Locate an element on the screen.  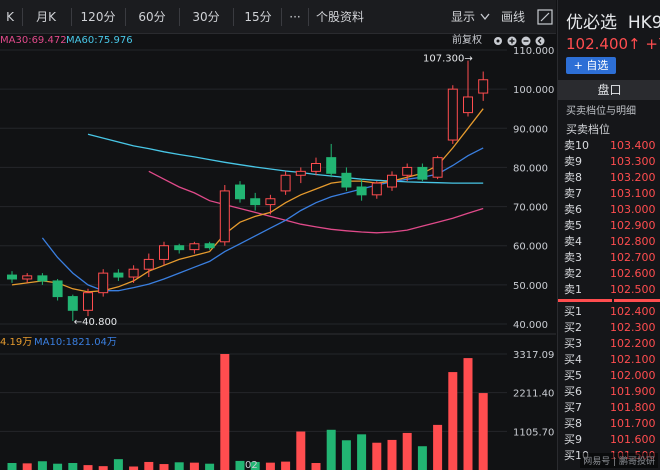
level-label: 买8 is located at coordinates (573, 423).